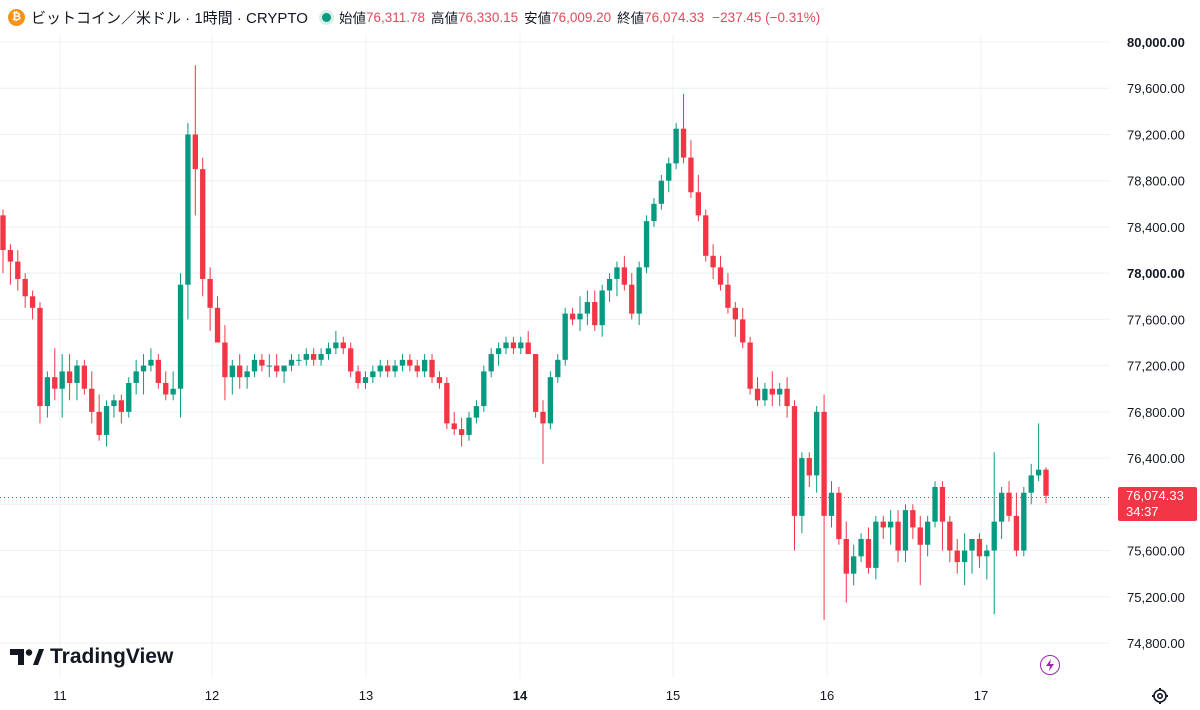  I want to click on time-axis: 11 12 13 14 15 16 17, so click(520, 695).